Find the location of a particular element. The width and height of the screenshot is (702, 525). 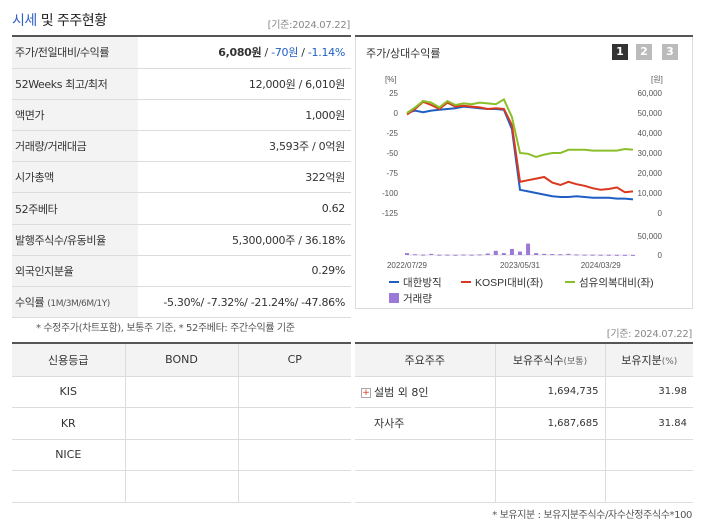

right-tick-label: 60,000 is located at coordinates (650, 93).